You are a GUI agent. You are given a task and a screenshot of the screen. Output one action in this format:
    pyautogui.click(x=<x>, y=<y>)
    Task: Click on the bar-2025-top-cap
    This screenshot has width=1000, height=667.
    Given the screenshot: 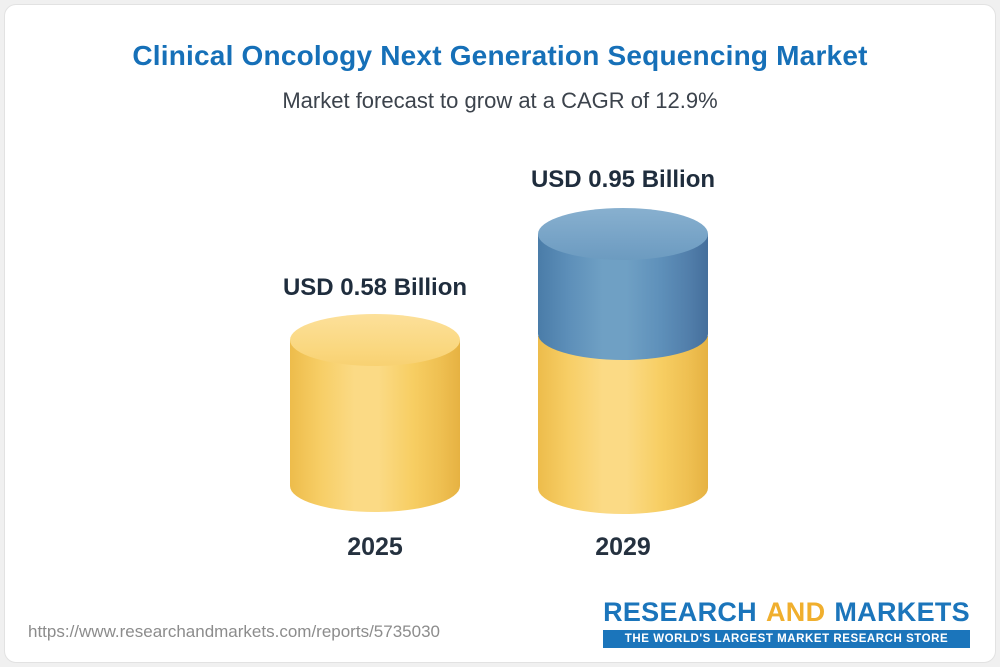 What is the action you would take?
    pyautogui.click(x=375, y=340)
    